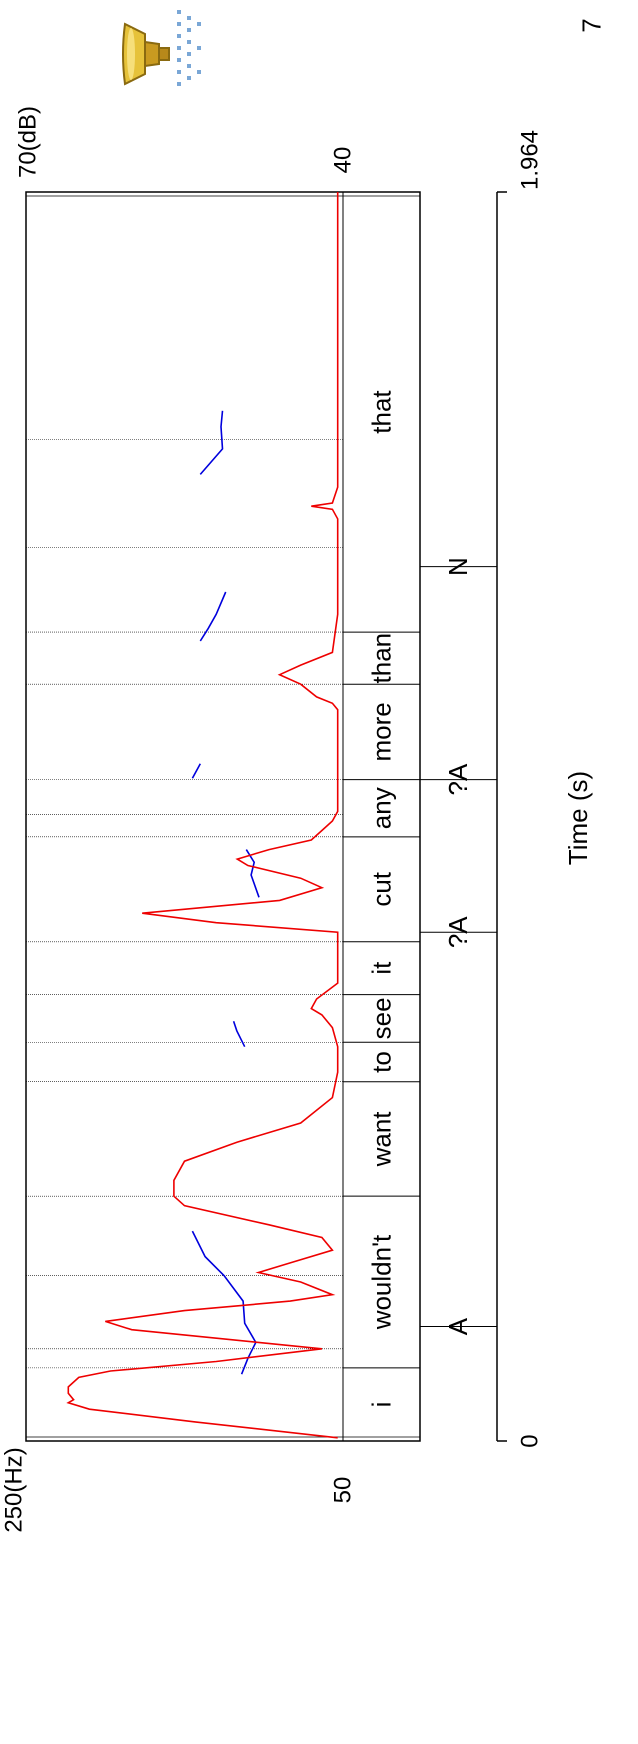  What do you see at coordinates (458, 566) in the screenshot?
I see `tone-label: N` at bounding box center [458, 566].